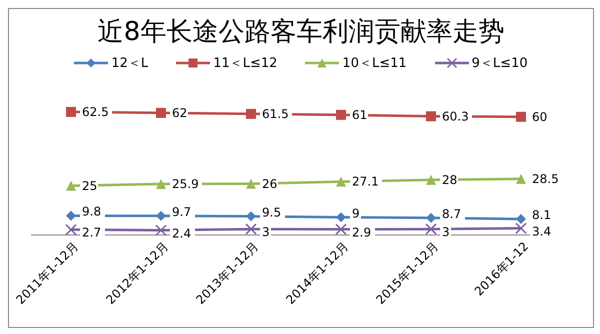  Describe the element at coordinates (185, 183) in the screenshot. I see `data-label: 25.9` at that location.